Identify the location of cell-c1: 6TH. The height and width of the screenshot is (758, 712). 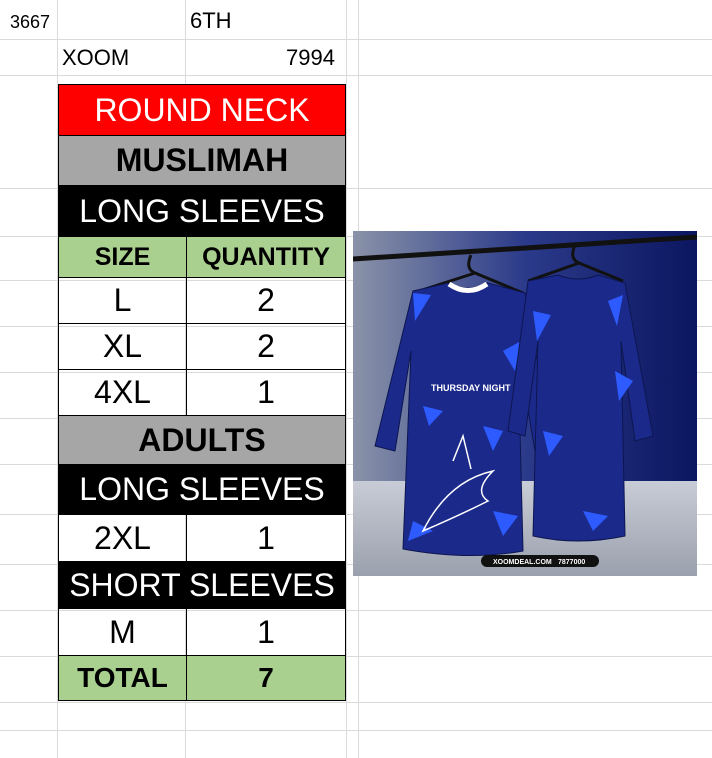
(211, 20).